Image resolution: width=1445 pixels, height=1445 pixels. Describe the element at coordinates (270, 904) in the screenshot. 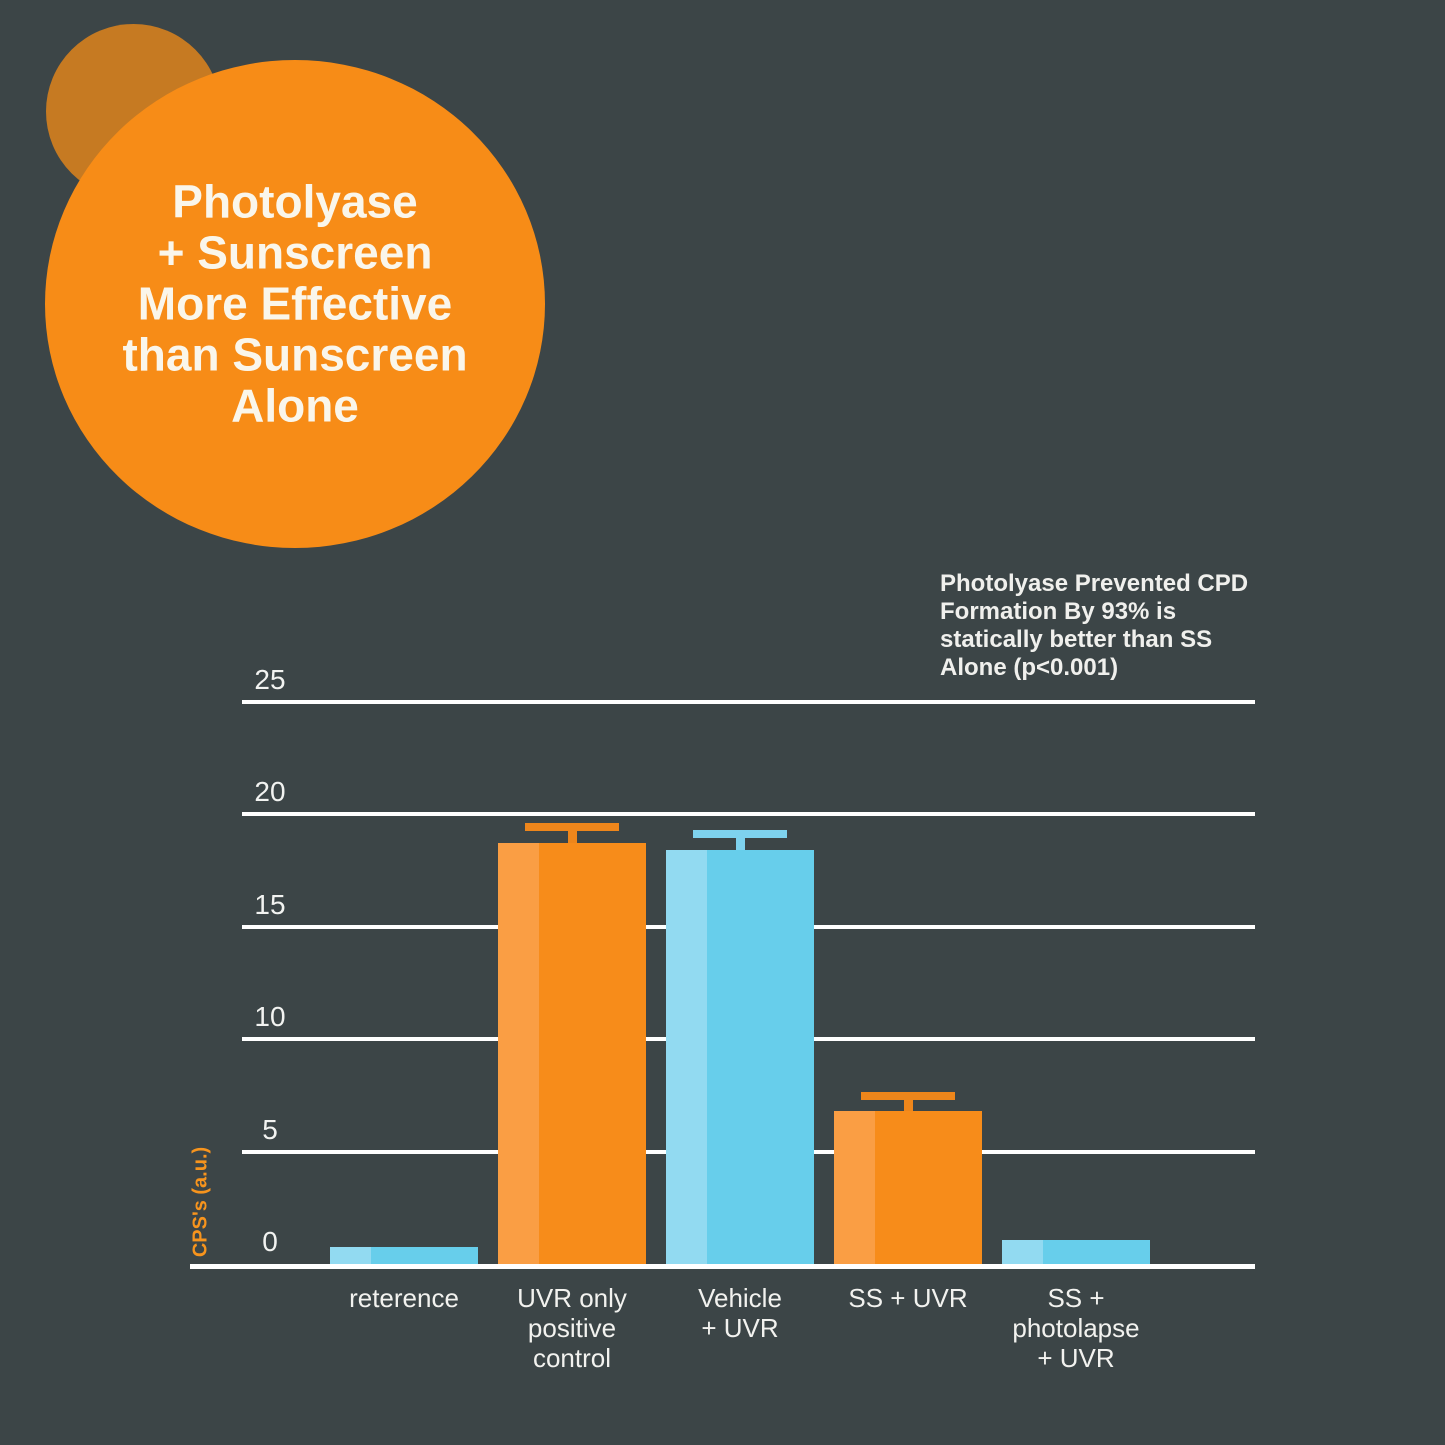

I see `y-tick-label-15: 15` at that location.